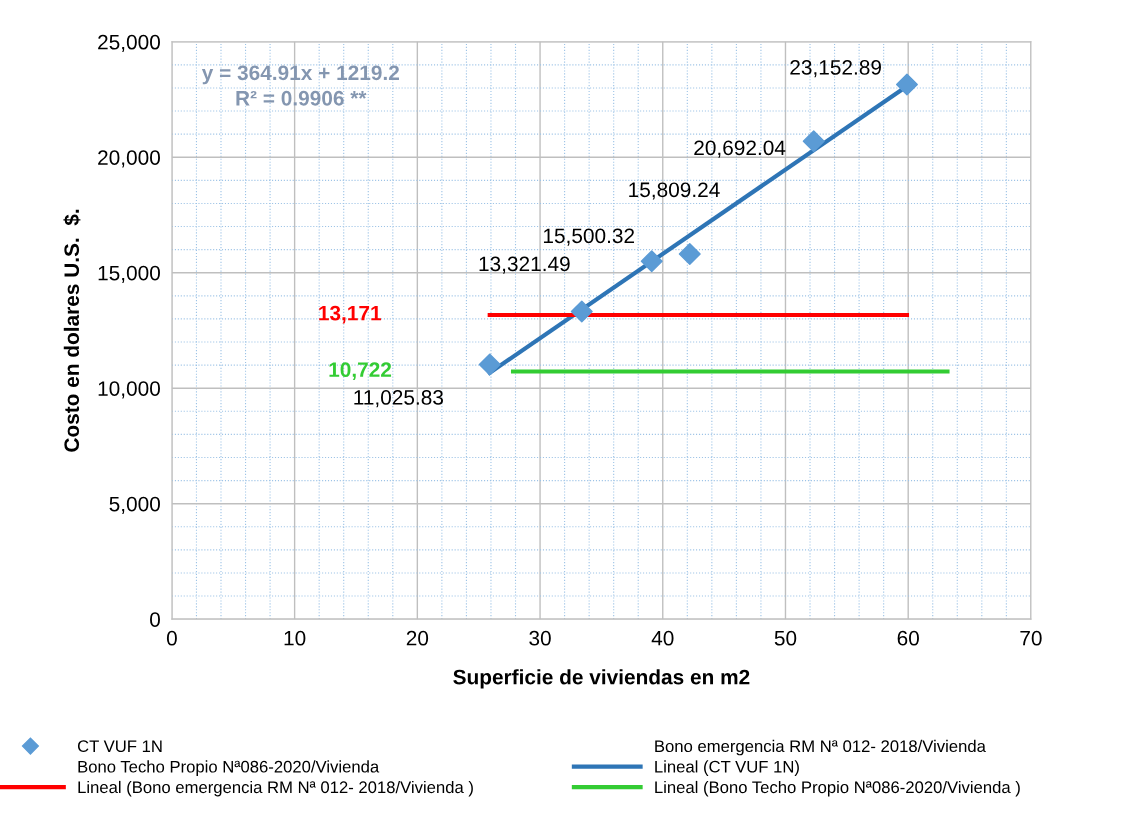 The height and width of the screenshot is (819, 1131). I want to click on x-tick-label: 40, so click(662, 638).